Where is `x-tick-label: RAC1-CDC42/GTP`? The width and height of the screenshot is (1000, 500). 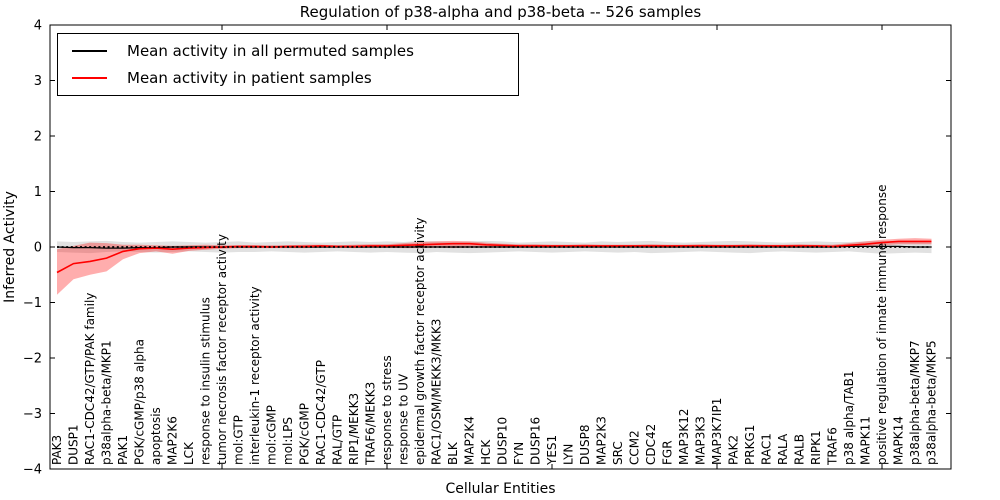
x-tick-label: RAC1-CDC42/GTP is located at coordinates (321, 412).